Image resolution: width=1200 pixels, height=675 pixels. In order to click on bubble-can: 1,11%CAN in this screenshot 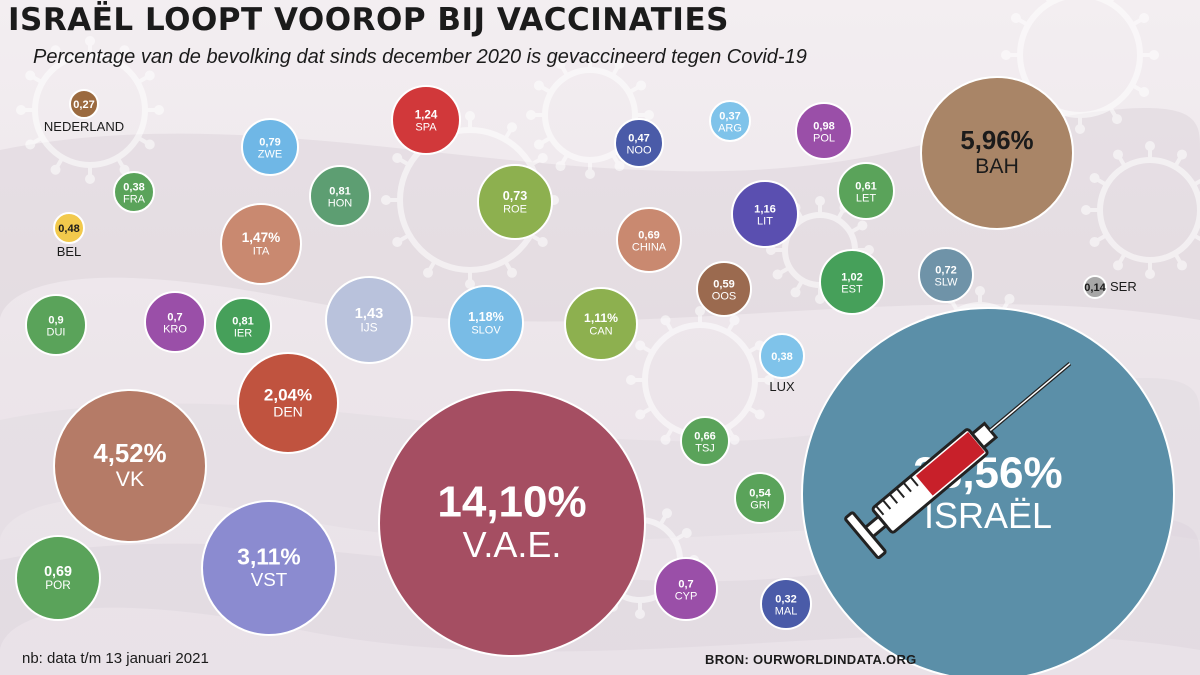, I will do `click(601, 324)`.